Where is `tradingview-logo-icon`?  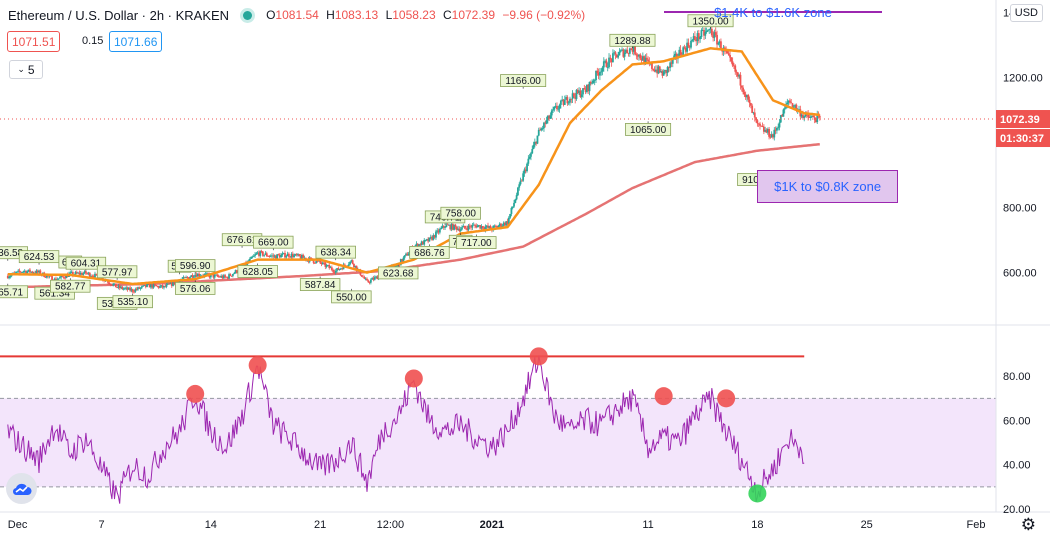 tradingview-logo-icon is located at coordinates (21, 488).